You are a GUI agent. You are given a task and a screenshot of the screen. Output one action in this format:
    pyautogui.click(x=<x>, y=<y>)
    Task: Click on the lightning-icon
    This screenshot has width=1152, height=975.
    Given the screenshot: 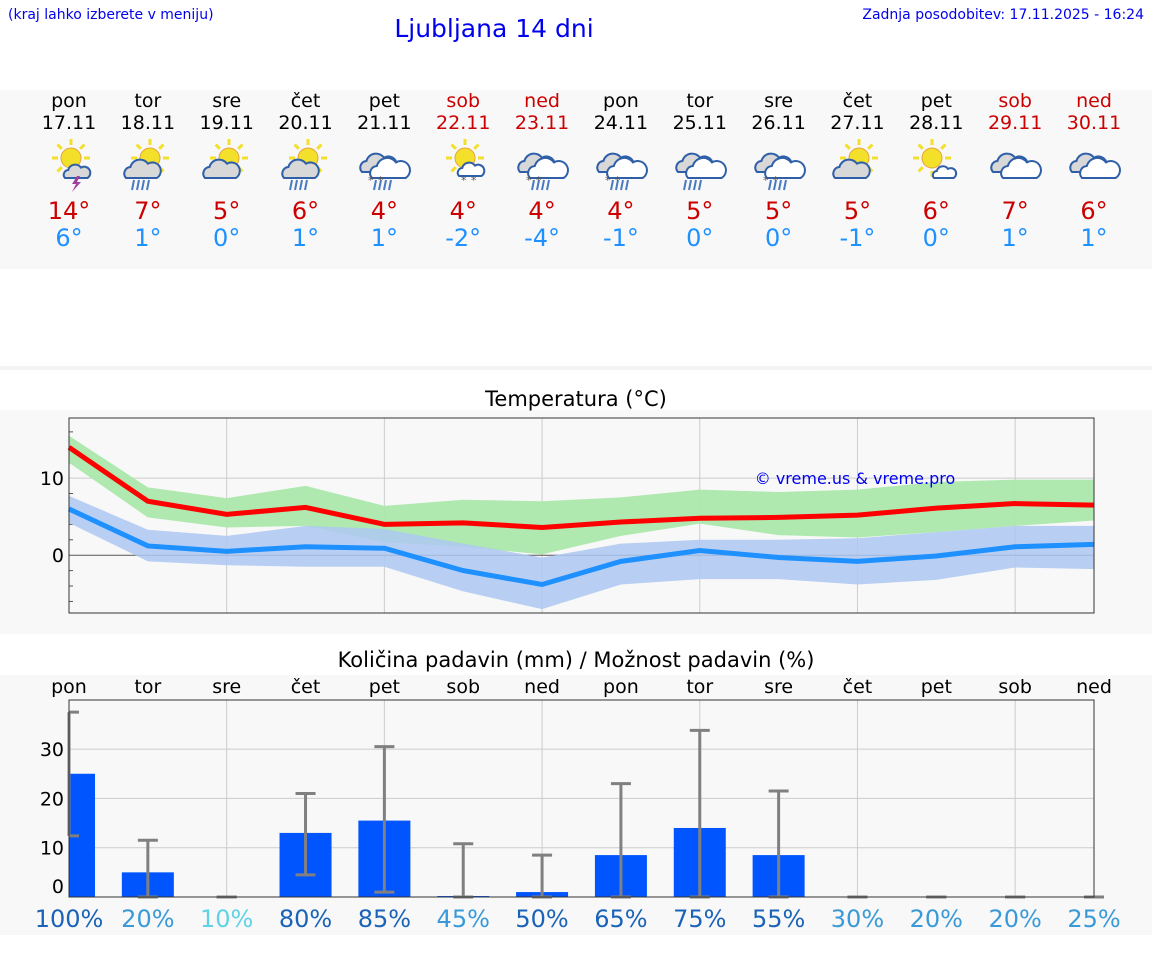 What is the action you would take?
    pyautogui.click(x=76, y=184)
    